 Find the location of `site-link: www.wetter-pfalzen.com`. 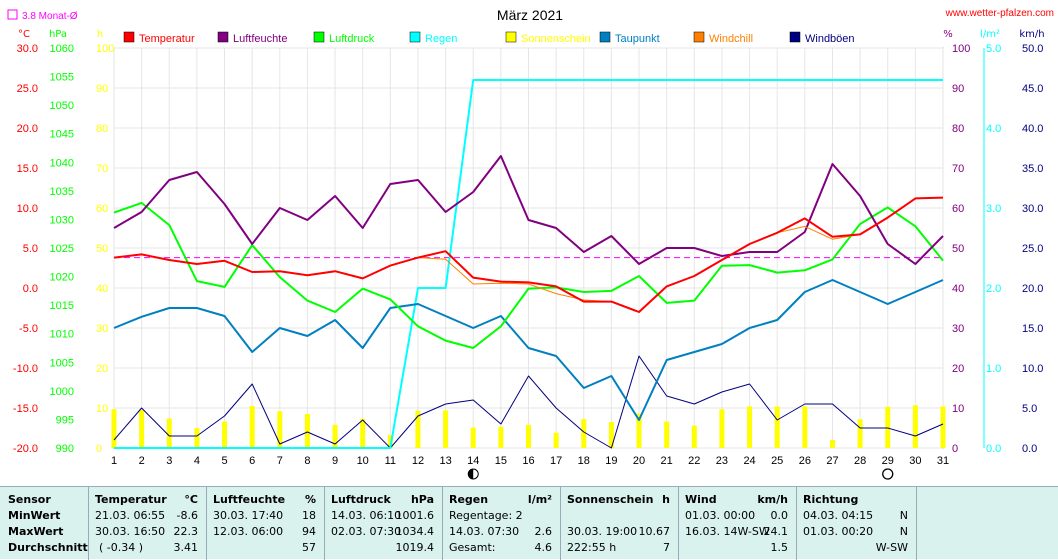

site-link: www.wetter-pfalzen.com is located at coordinates (999, 13).